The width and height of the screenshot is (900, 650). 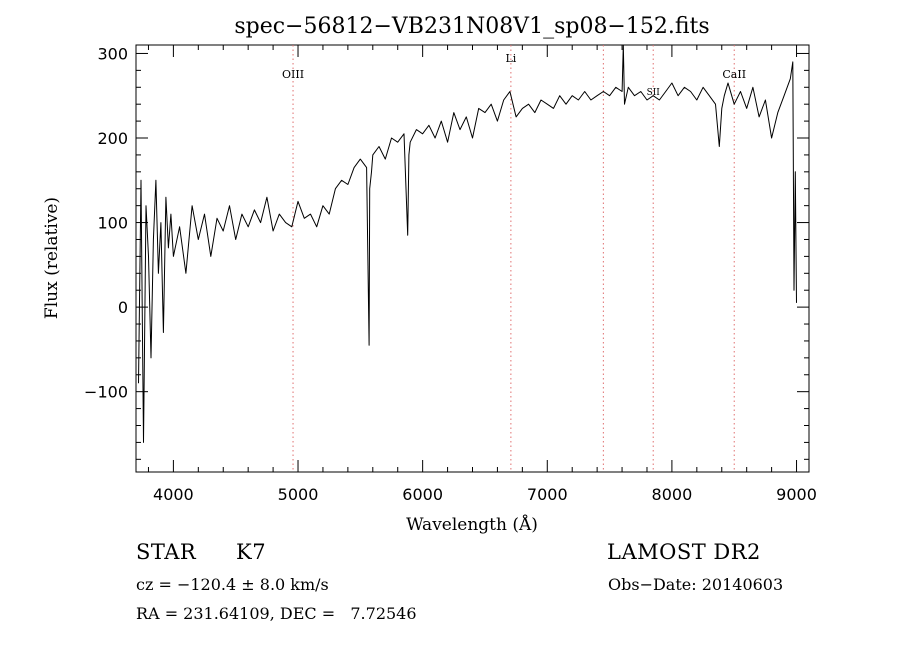 What do you see at coordinates (654, 93) in the screenshot?
I see `marker-extra-label-0: SII` at bounding box center [654, 93].